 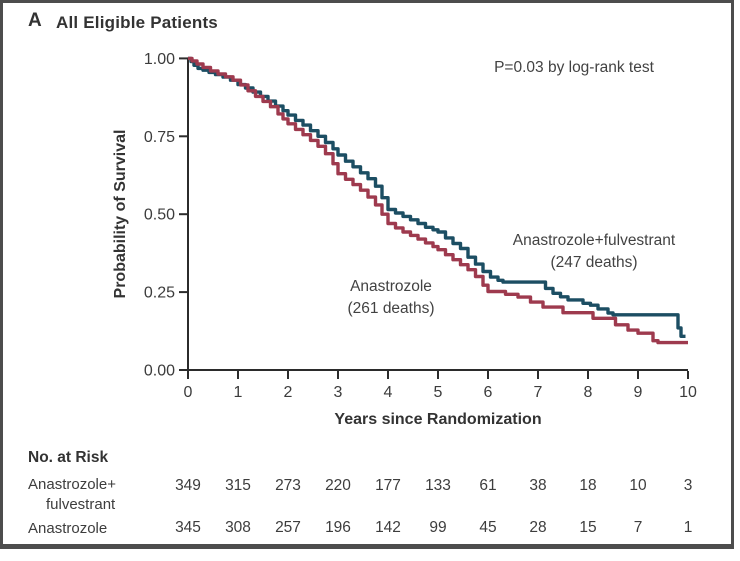 What do you see at coordinates (288, 485) in the screenshot?
I see `risk-value: 273` at bounding box center [288, 485].